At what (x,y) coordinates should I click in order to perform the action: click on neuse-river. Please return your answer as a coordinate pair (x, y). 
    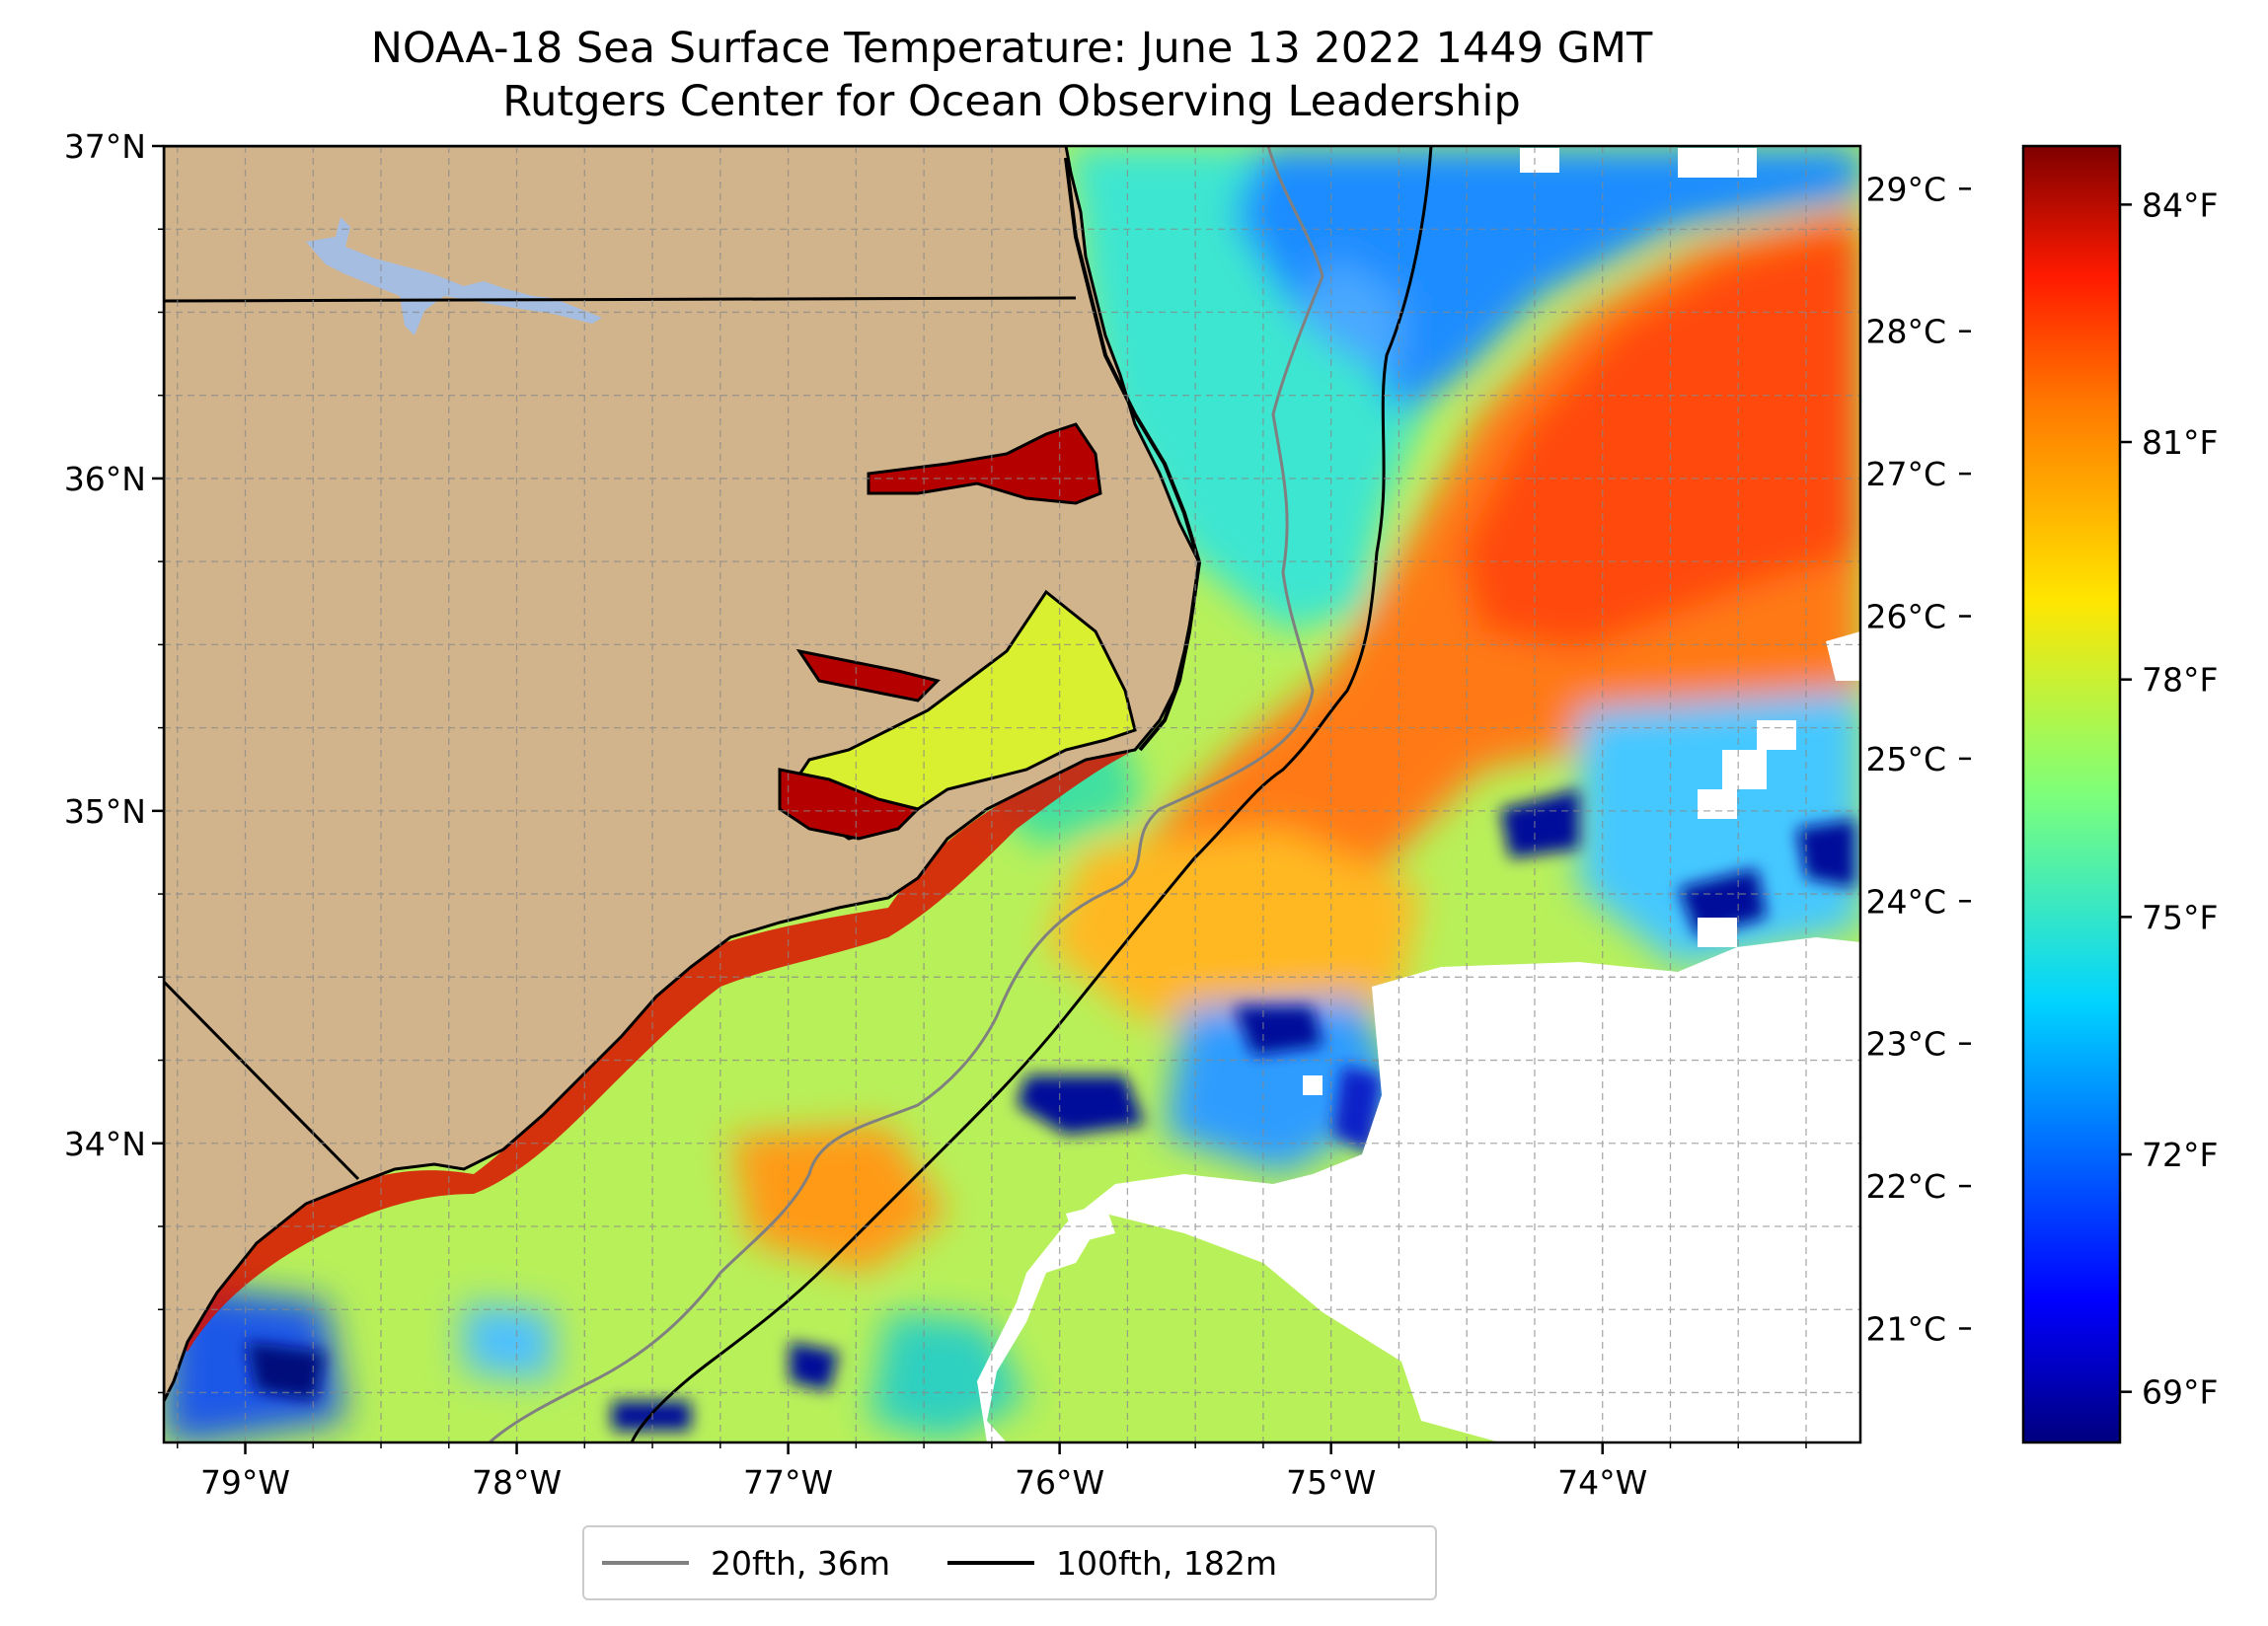
    Looking at the image, I should click on (850, 804).